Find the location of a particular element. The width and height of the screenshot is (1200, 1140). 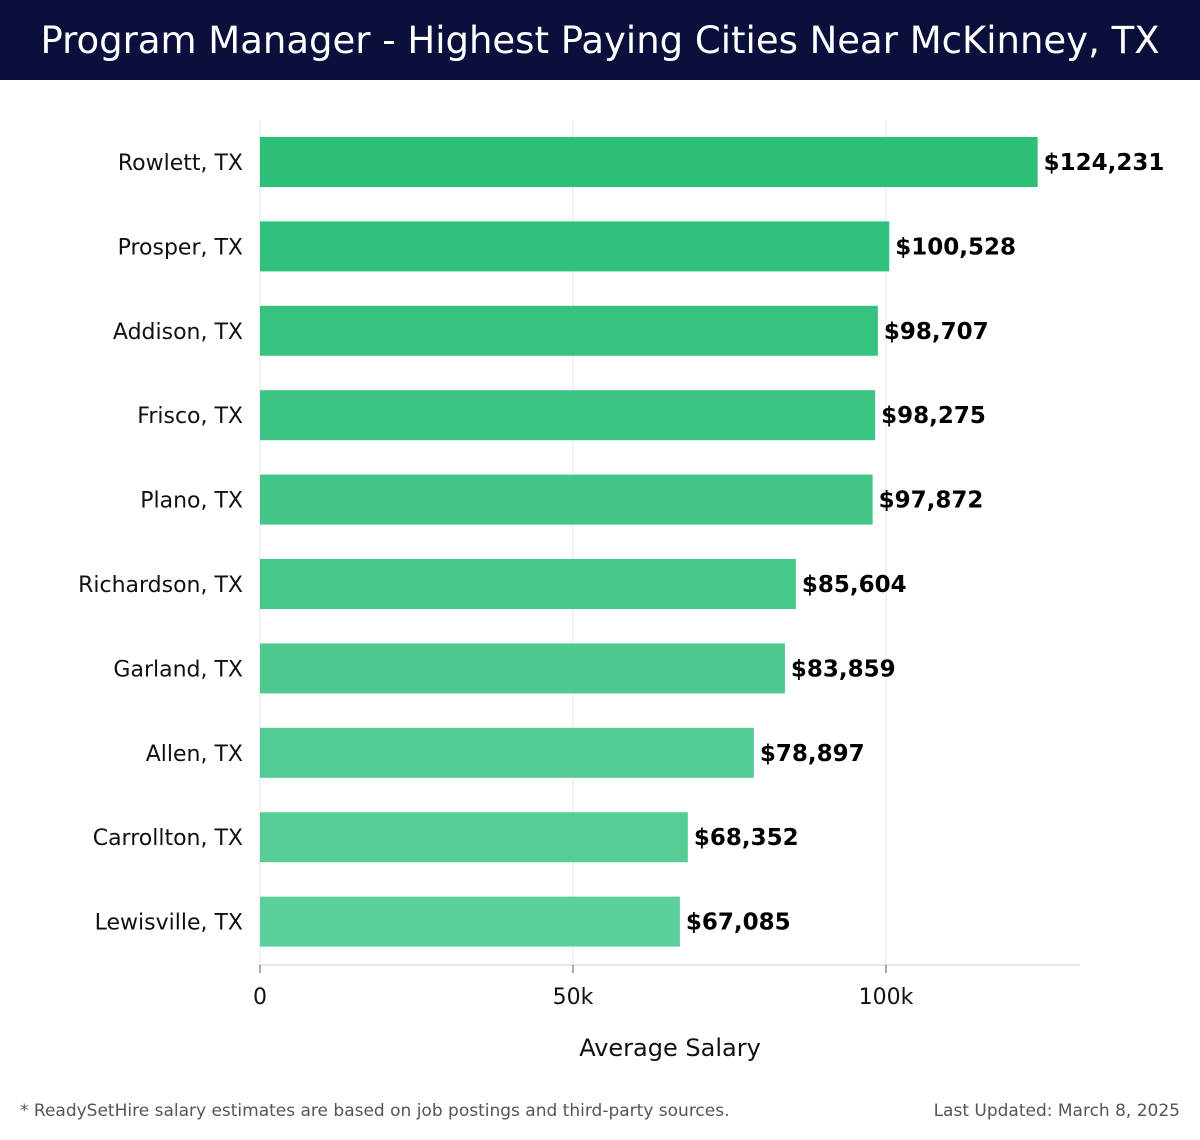

value-label: $124,231 is located at coordinates (1104, 163).